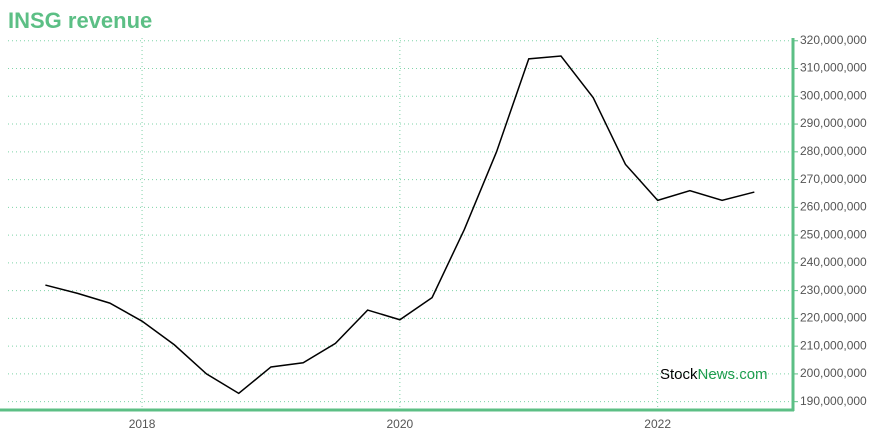 The height and width of the screenshot is (440, 880). Describe the element at coordinates (657, 424) in the screenshot. I see `x-tick-label: 2022` at that location.